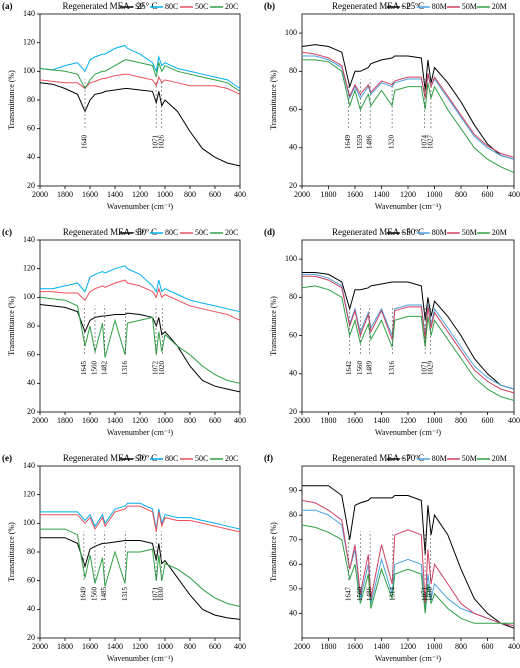 This screenshot has height=668, width=520. What do you see at coordinates (430, 594) in the screenshot?
I see `peak-label: 1030` at bounding box center [430, 594].